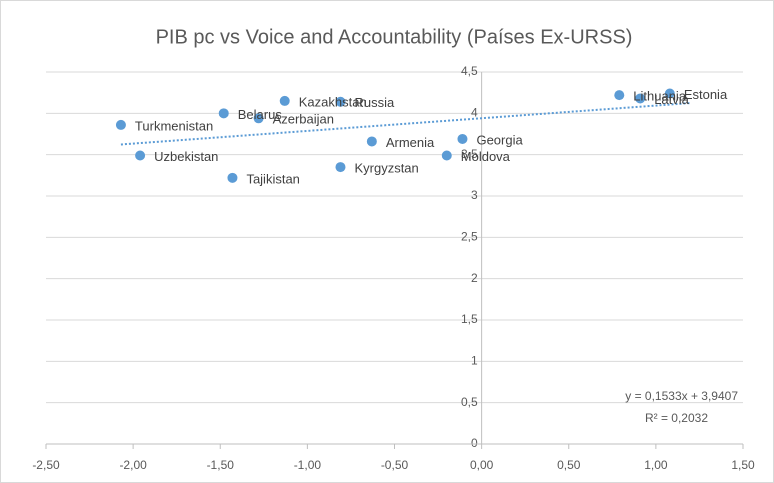 The height and width of the screenshot is (483, 774). I want to click on y-tick-label: 4, so click(474, 113).